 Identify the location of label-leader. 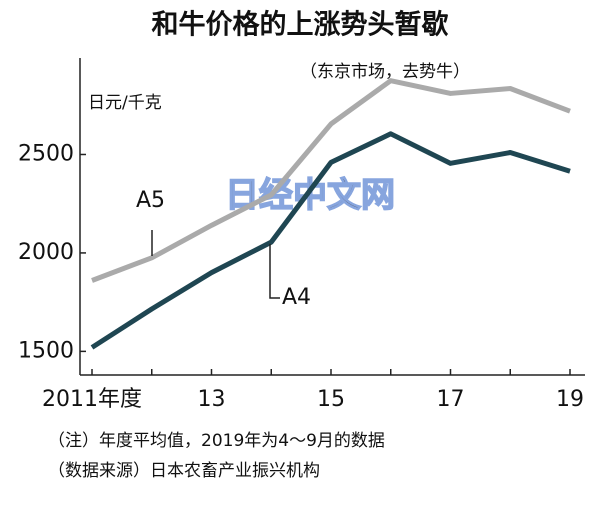
(274, 271).